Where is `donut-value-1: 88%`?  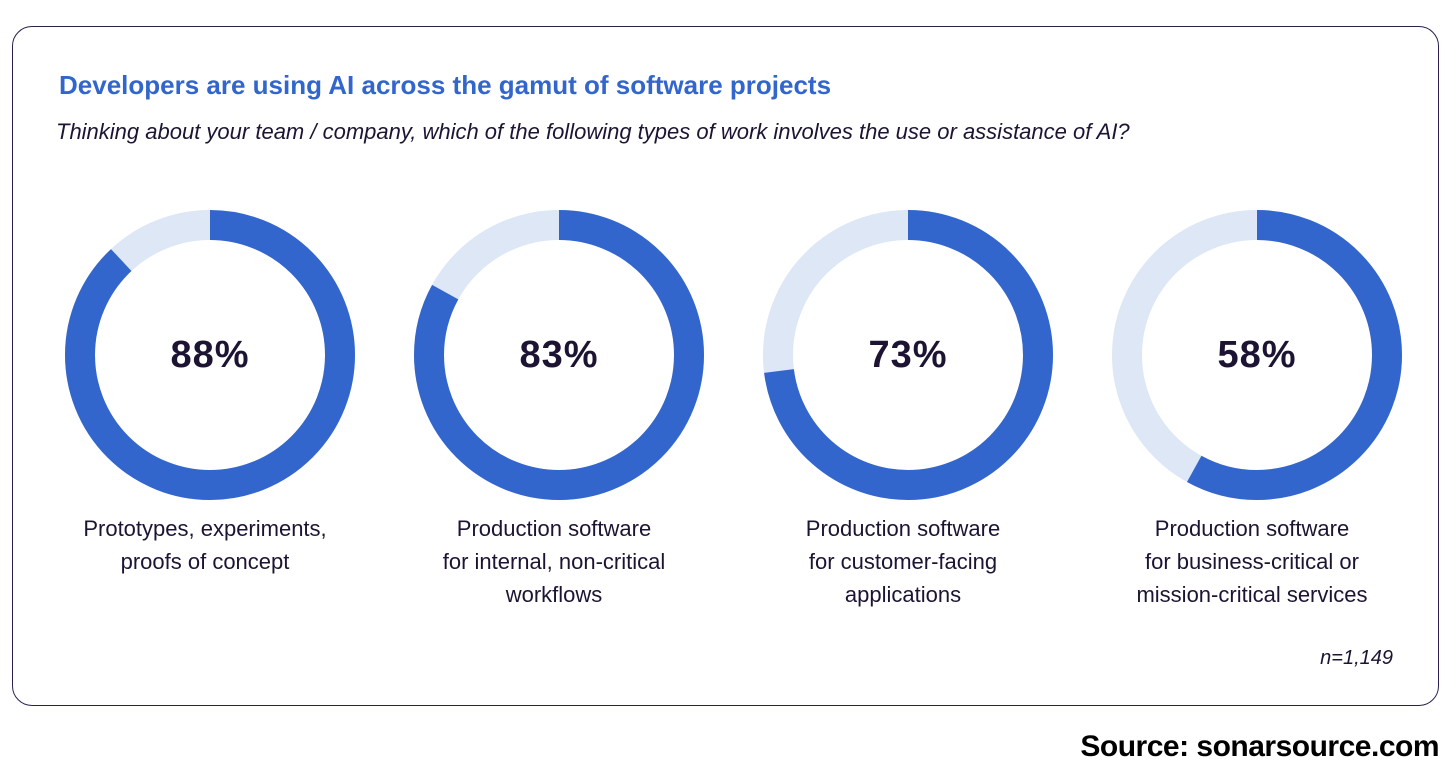
donut-value-1: 88% is located at coordinates (210, 355).